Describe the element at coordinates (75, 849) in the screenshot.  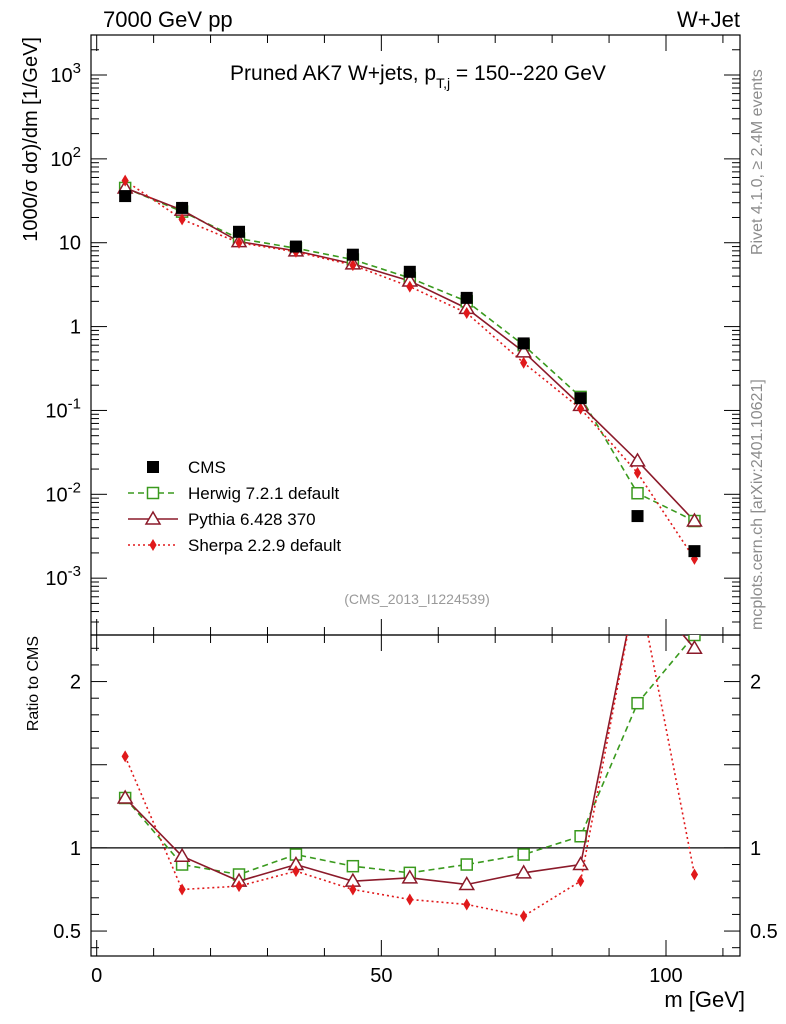
I see `ratio-tick-label: 1` at that location.